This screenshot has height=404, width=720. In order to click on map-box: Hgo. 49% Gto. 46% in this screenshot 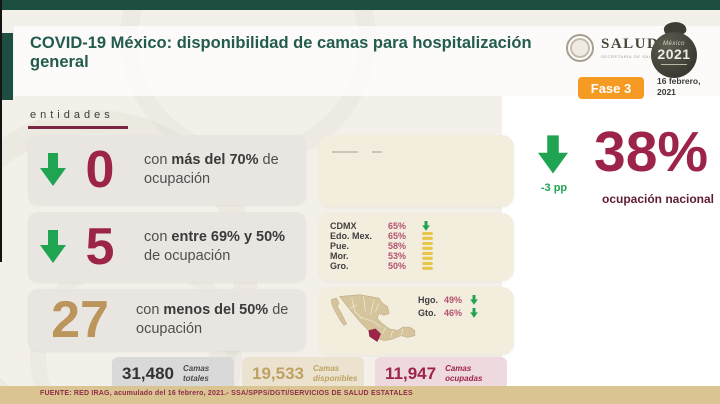, I will do `click(416, 321)`.